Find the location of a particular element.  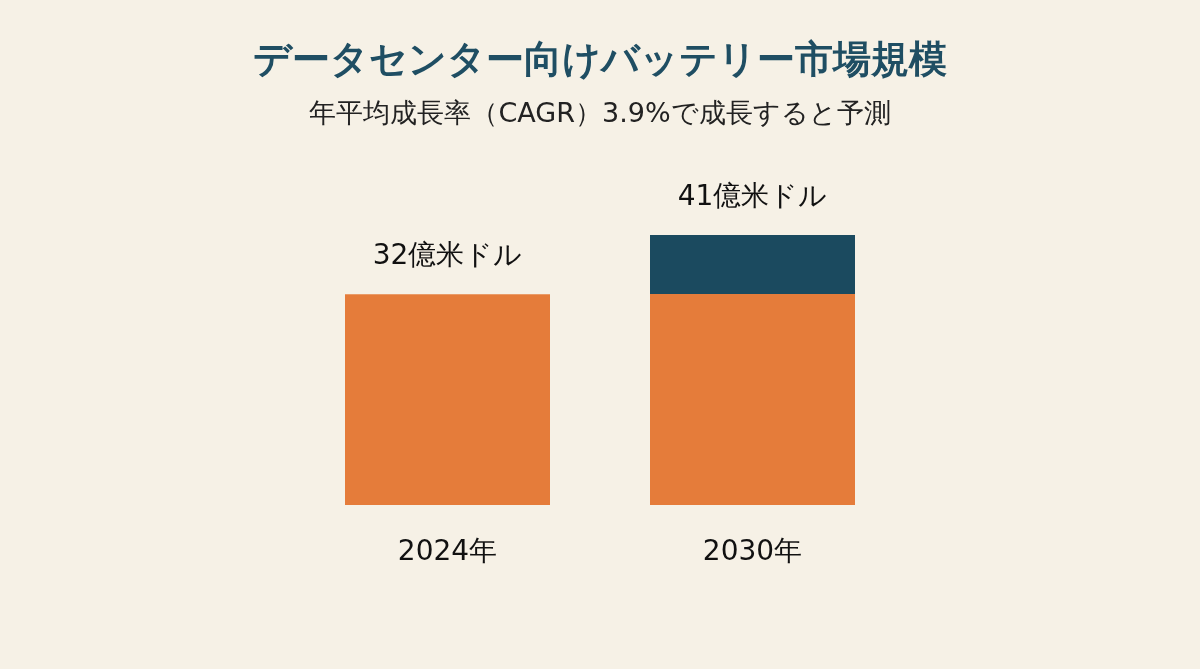

data-label: 32億米ドル is located at coordinates (447, 255).